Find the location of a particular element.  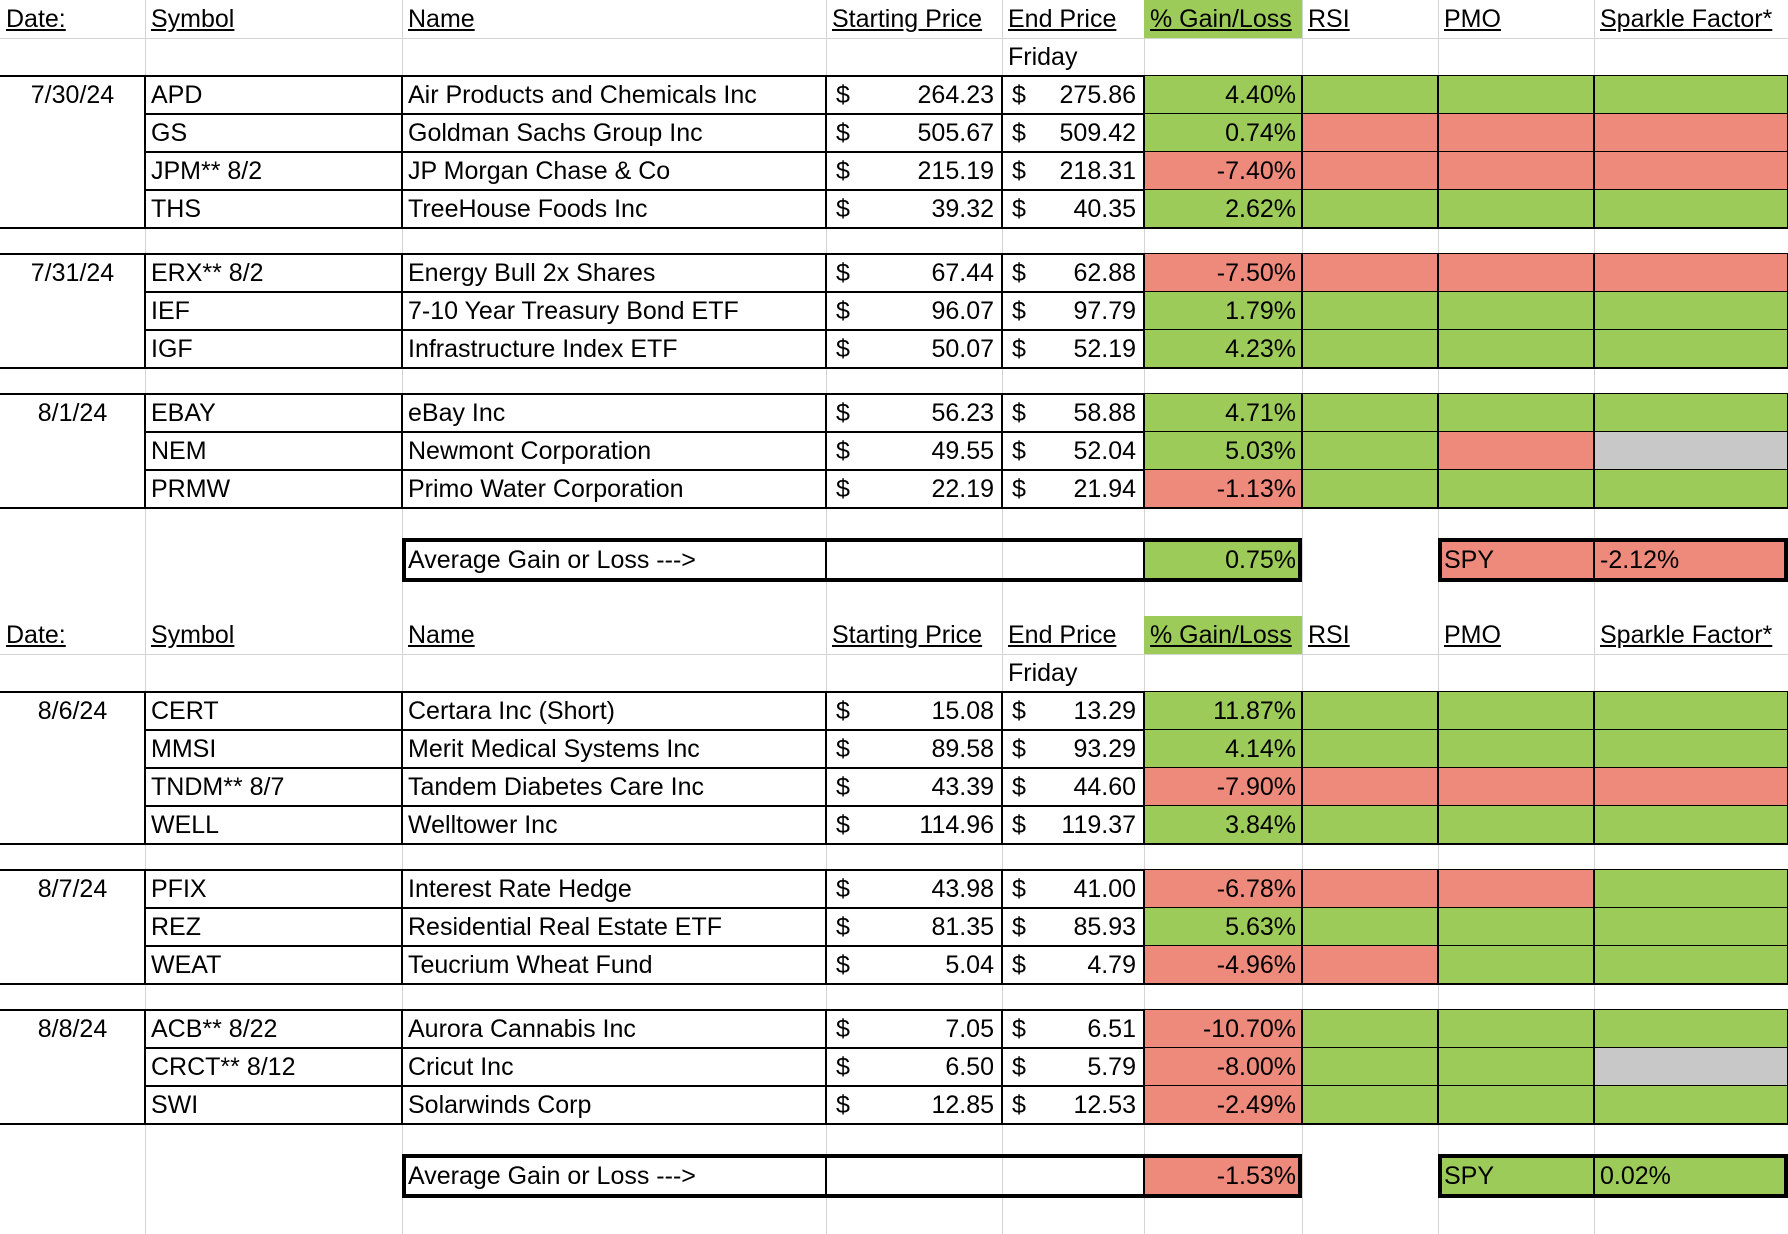

starting-price-cell: $264.23 is located at coordinates (914, 95).